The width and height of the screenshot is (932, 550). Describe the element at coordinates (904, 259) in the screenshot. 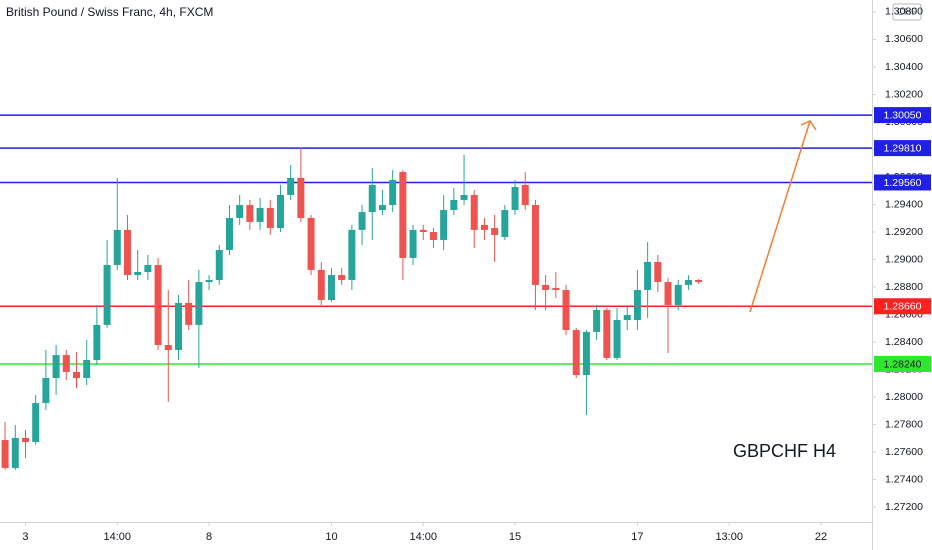

I see `y-tick-label: 1.29000` at that location.